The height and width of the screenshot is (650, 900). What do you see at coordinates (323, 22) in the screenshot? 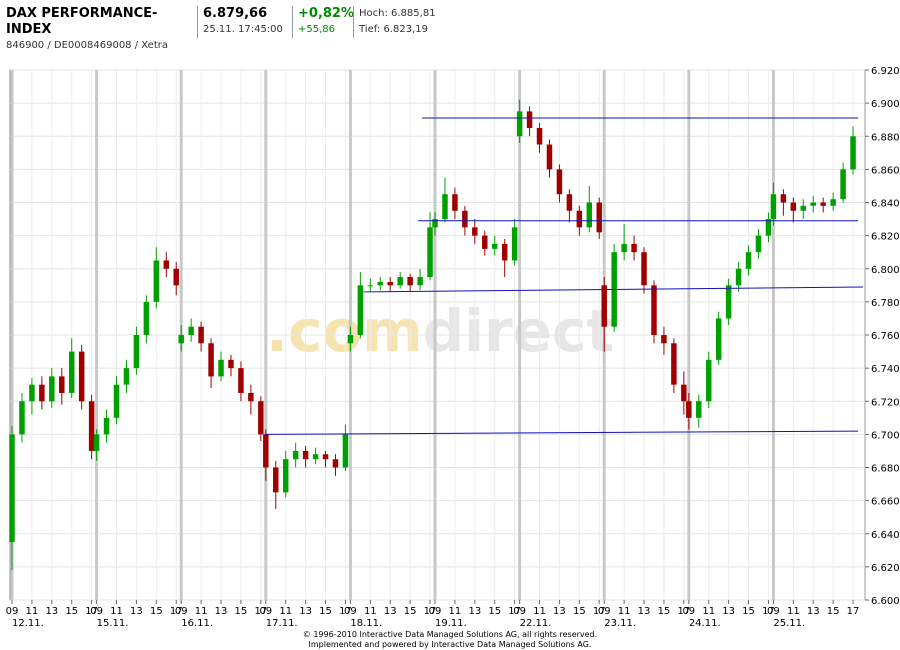
I see `header-change: +0,82% +55,86` at bounding box center [323, 22].